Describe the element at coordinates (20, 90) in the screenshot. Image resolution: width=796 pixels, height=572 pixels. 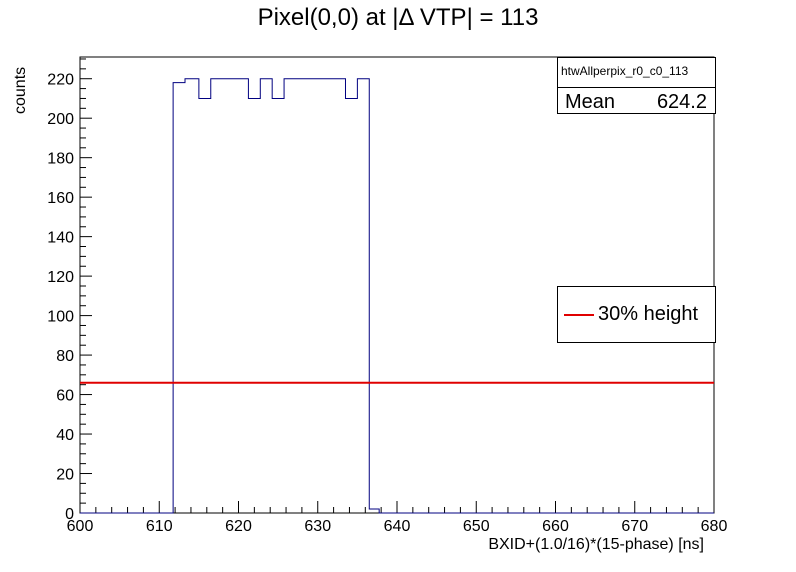
I see `y-axis-label: counts` at that location.